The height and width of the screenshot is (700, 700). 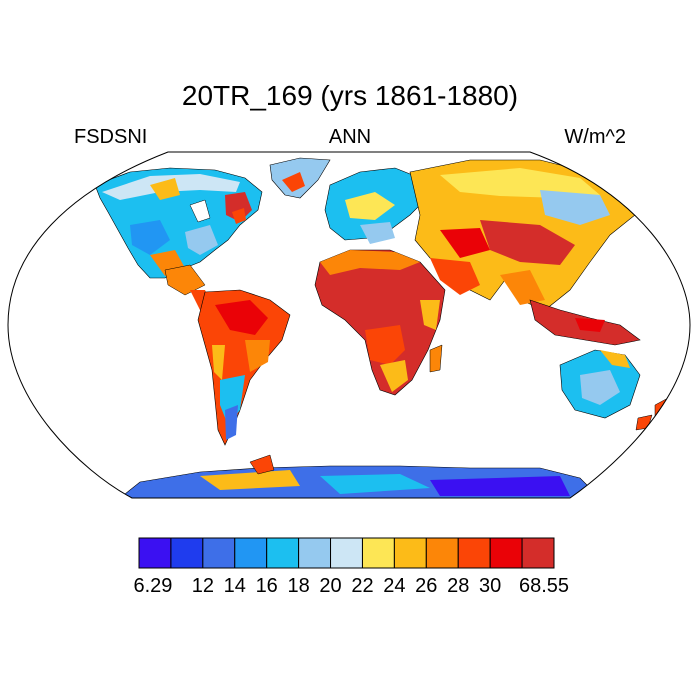 What do you see at coordinates (595, 137) in the screenshot?
I see `units-label: W/m^2` at bounding box center [595, 137].